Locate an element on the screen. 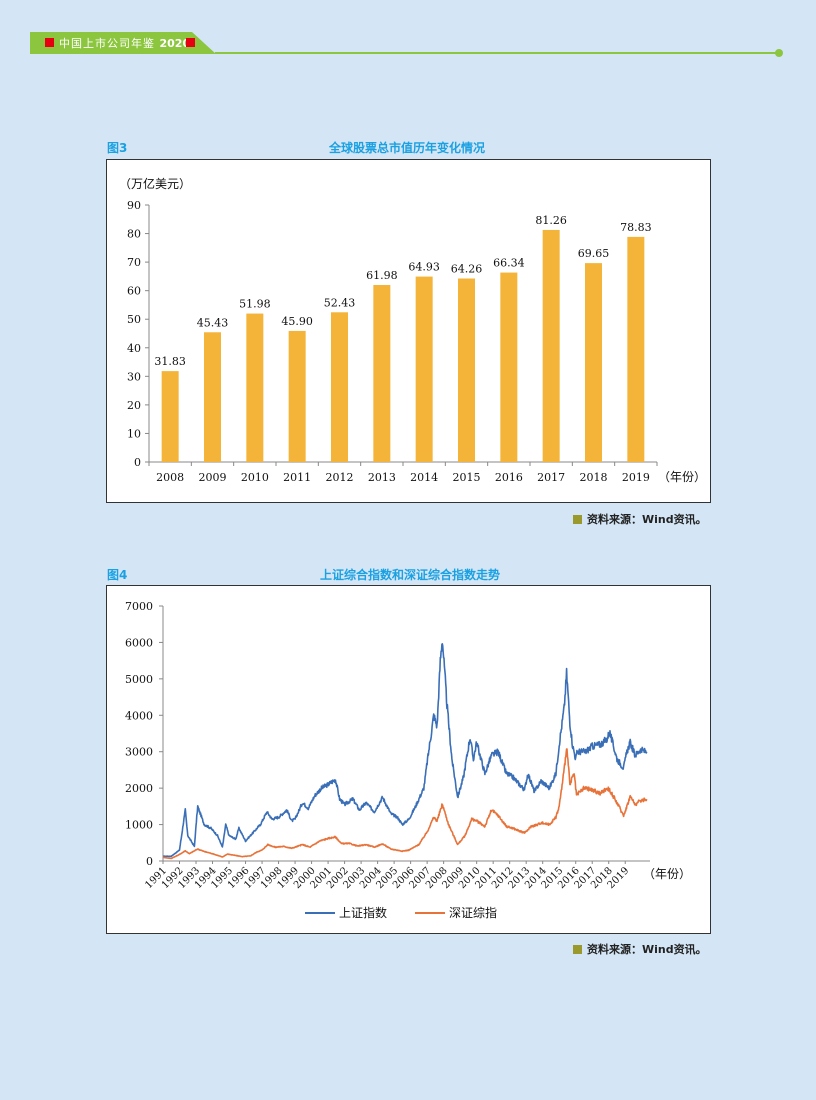 The width and height of the screenshot is (816, 1100). figure4-y-tick-label: 4000 is located at coordinates (139, 715).